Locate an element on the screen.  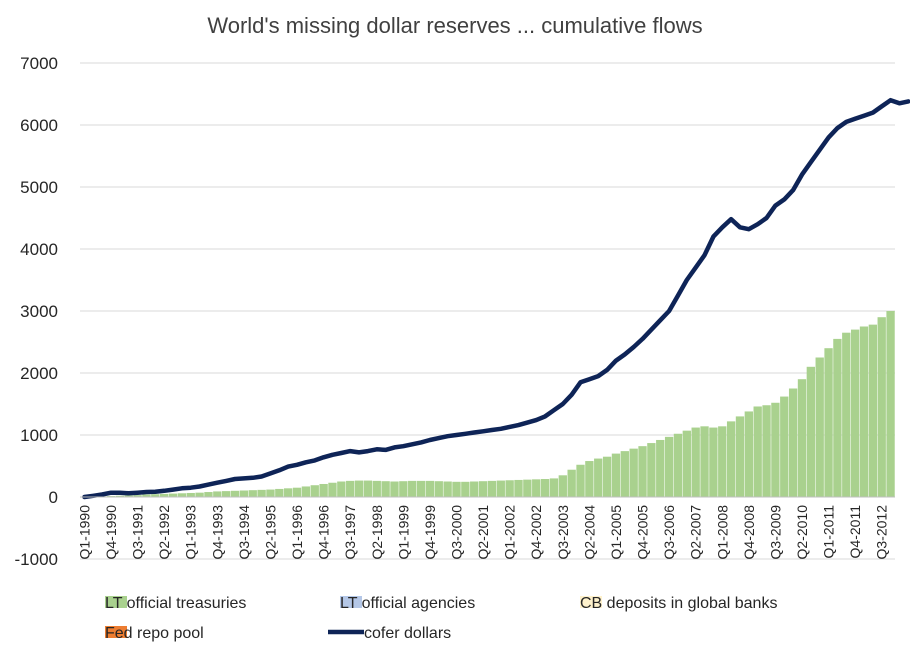
x-tick-label: Q3-2009 is located at coordinates (775, 532).